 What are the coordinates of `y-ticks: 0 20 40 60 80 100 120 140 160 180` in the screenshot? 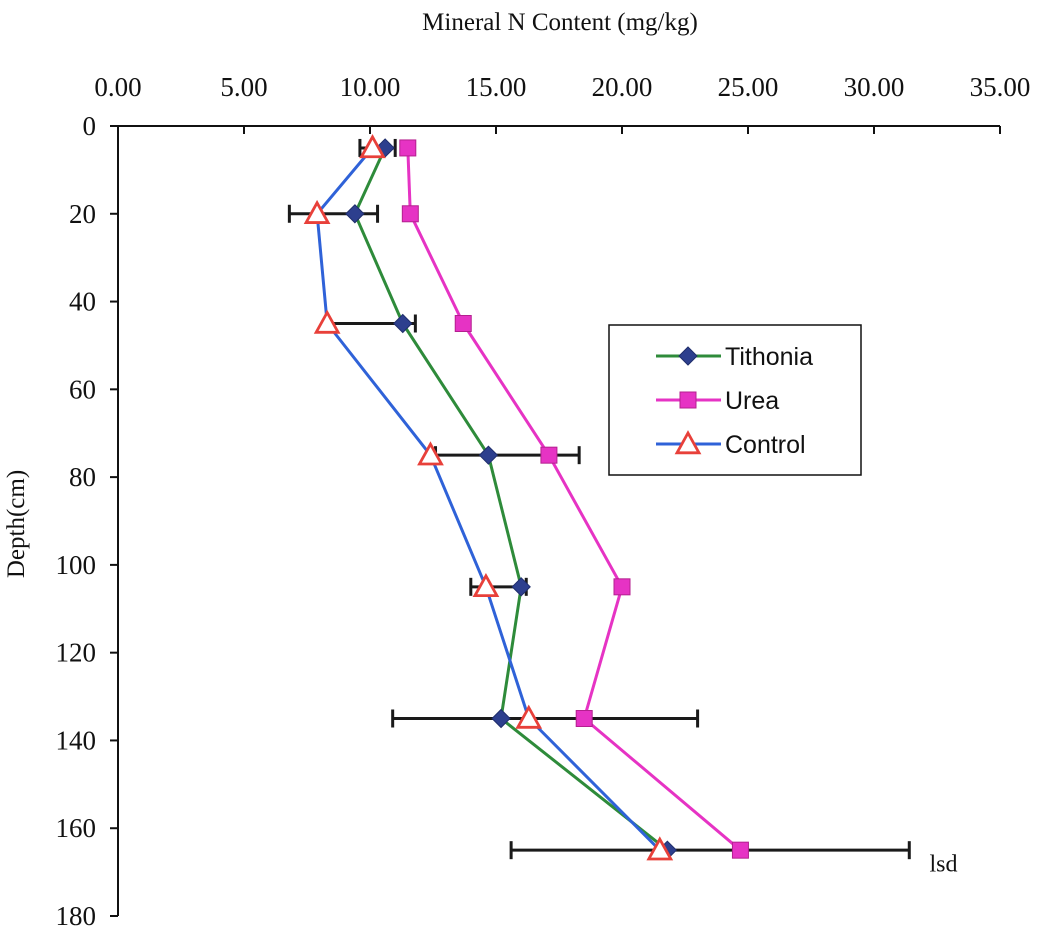 It's located at (87, 521).